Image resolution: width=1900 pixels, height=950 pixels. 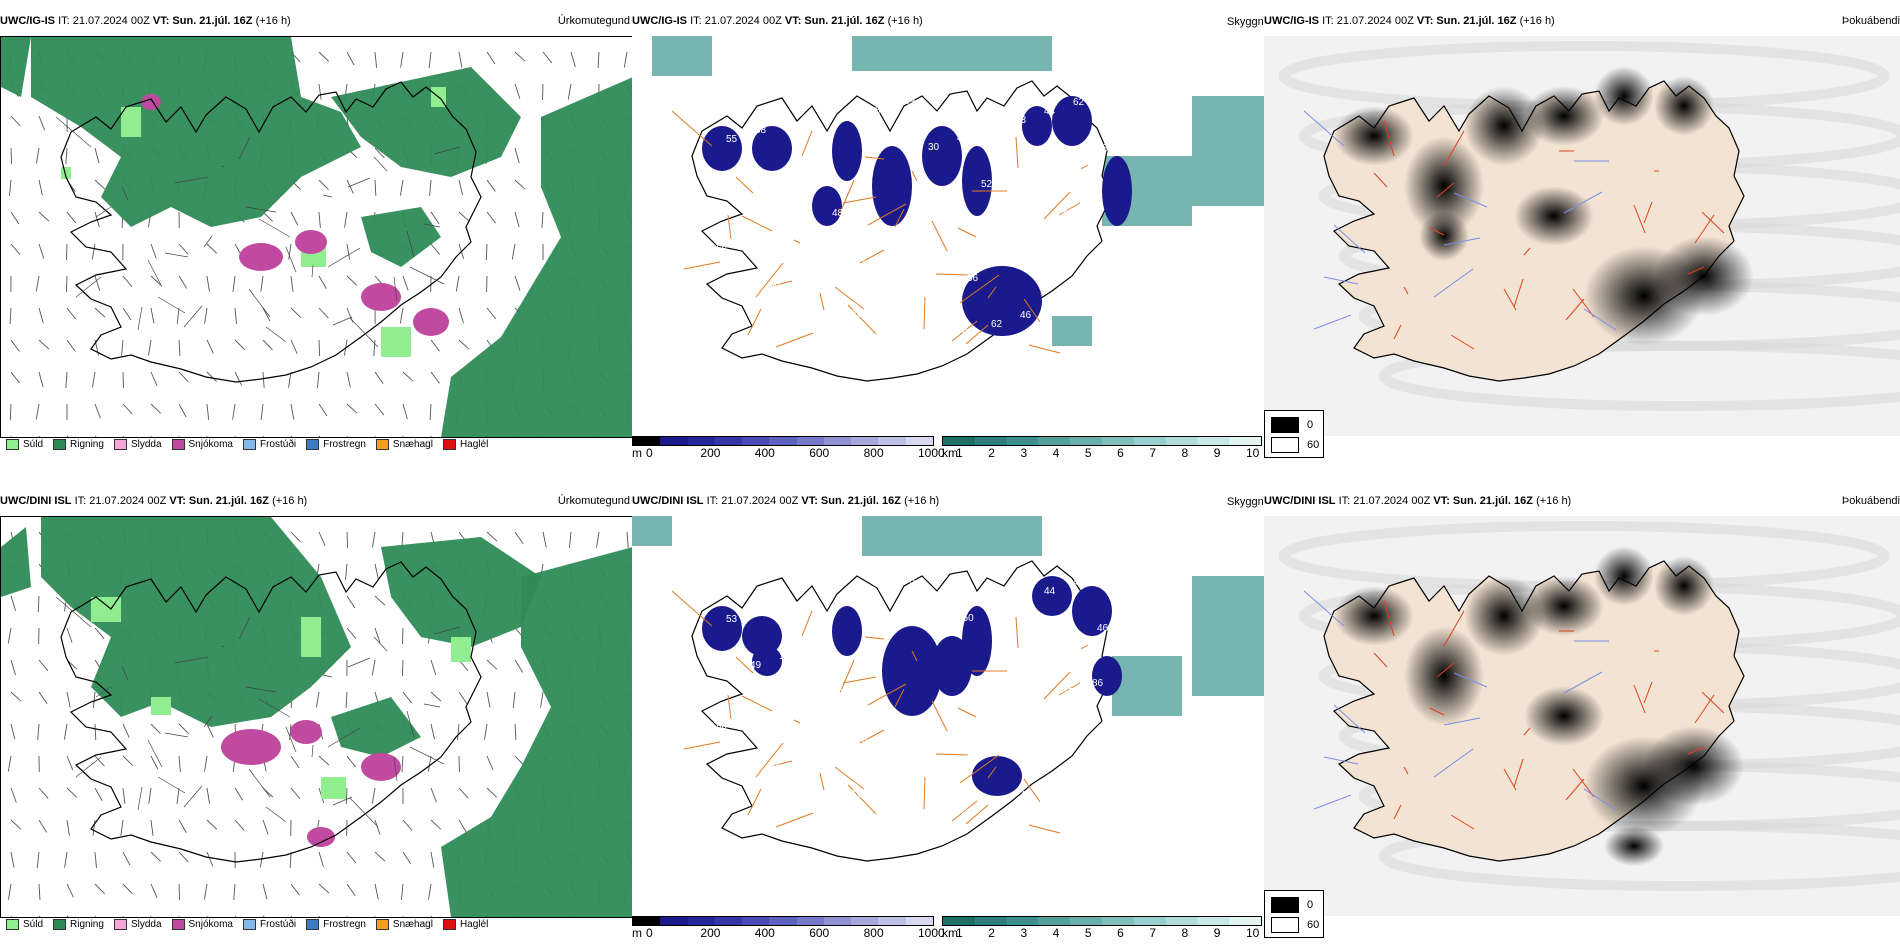 I want to click on colorbar-tick: 9, so click(x=1217, y=933).